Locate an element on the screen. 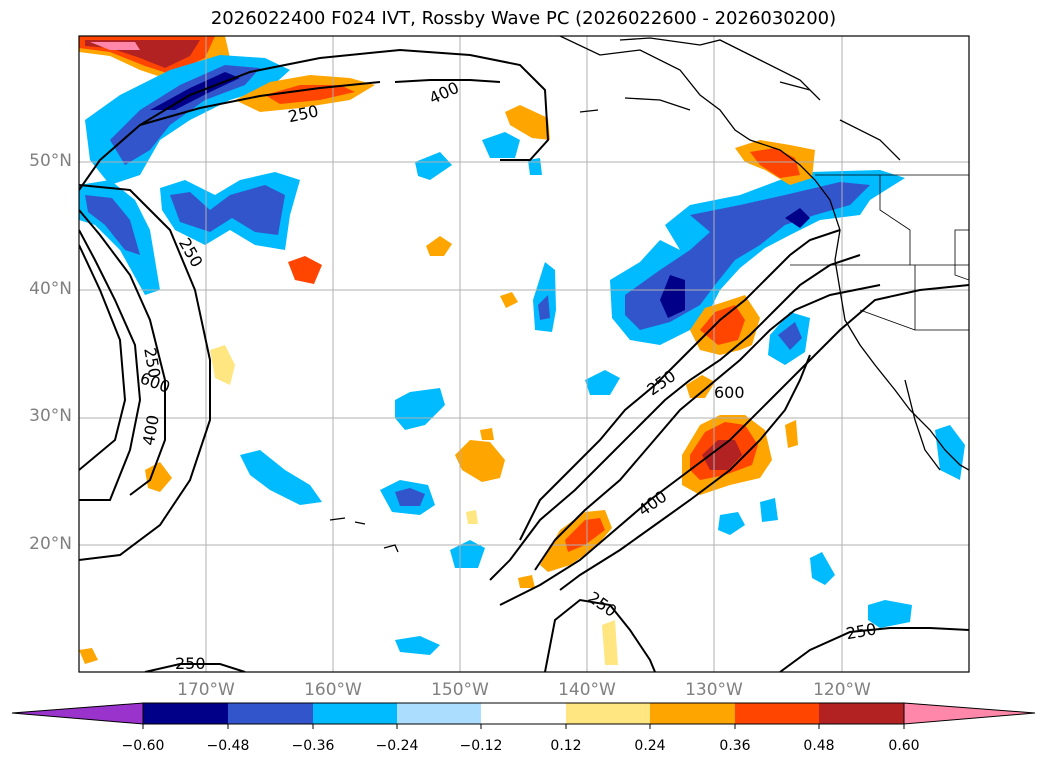 The image size is (1047, 765). colorbar-tick-label: −0.48 is located at coordinates (228, 746).